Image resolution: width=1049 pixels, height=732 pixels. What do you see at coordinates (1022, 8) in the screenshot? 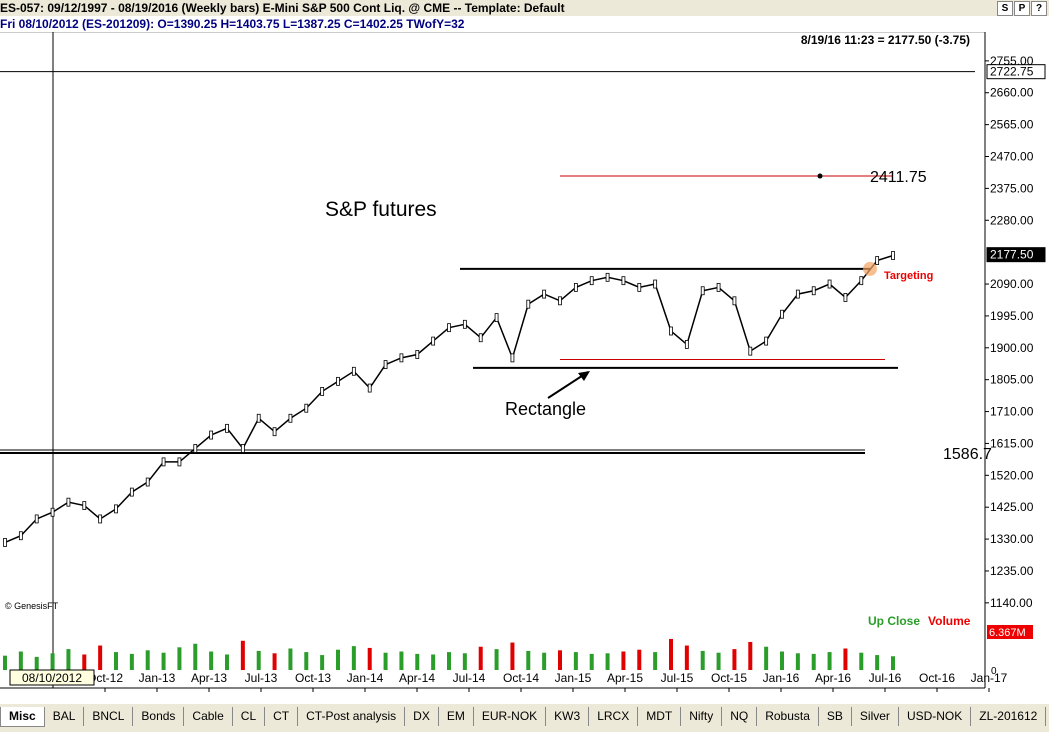
I see `window-button: P` at bounding box center [1022, 8].